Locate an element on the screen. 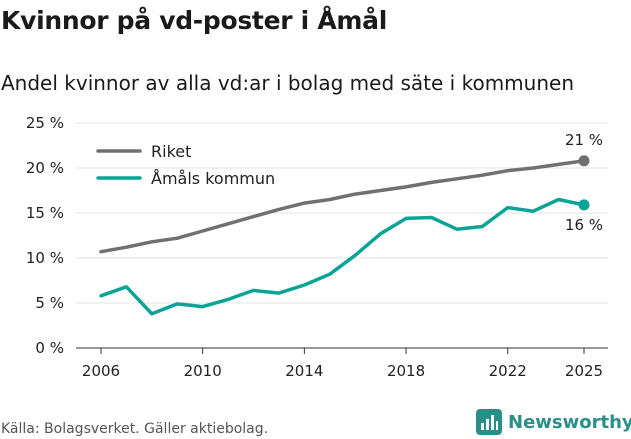  y-axis-ticks: 0 % 5 % 10 % 15 % 20 % 25 % is located at coordinates (45, 235).